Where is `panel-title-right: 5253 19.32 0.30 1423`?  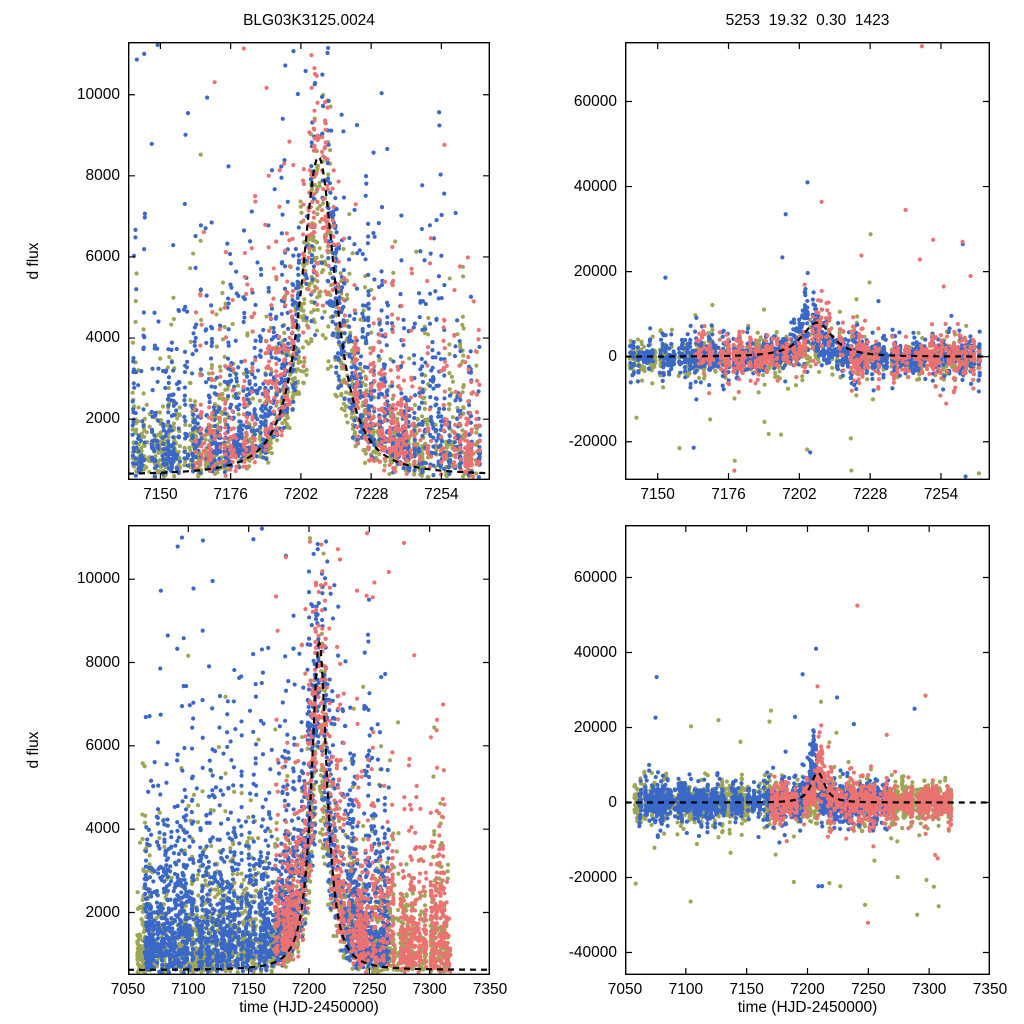 panel-title-right: 5253 19.32 0.30 1423 is located at coordinates (807, 20).